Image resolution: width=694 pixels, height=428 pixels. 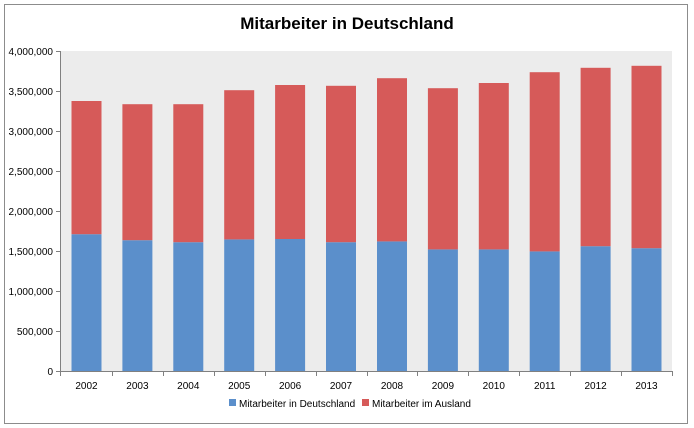 I want to click on y-tick-label: 3,000,000, so click(x=31, y=132).